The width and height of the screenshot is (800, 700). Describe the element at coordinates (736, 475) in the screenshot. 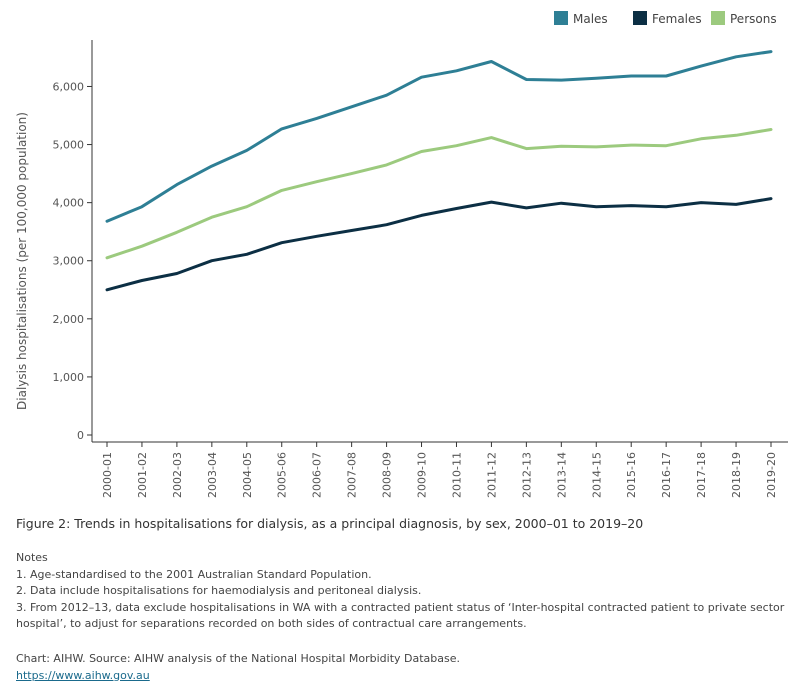

I see `x-tick-label: 2018-19` at that location.